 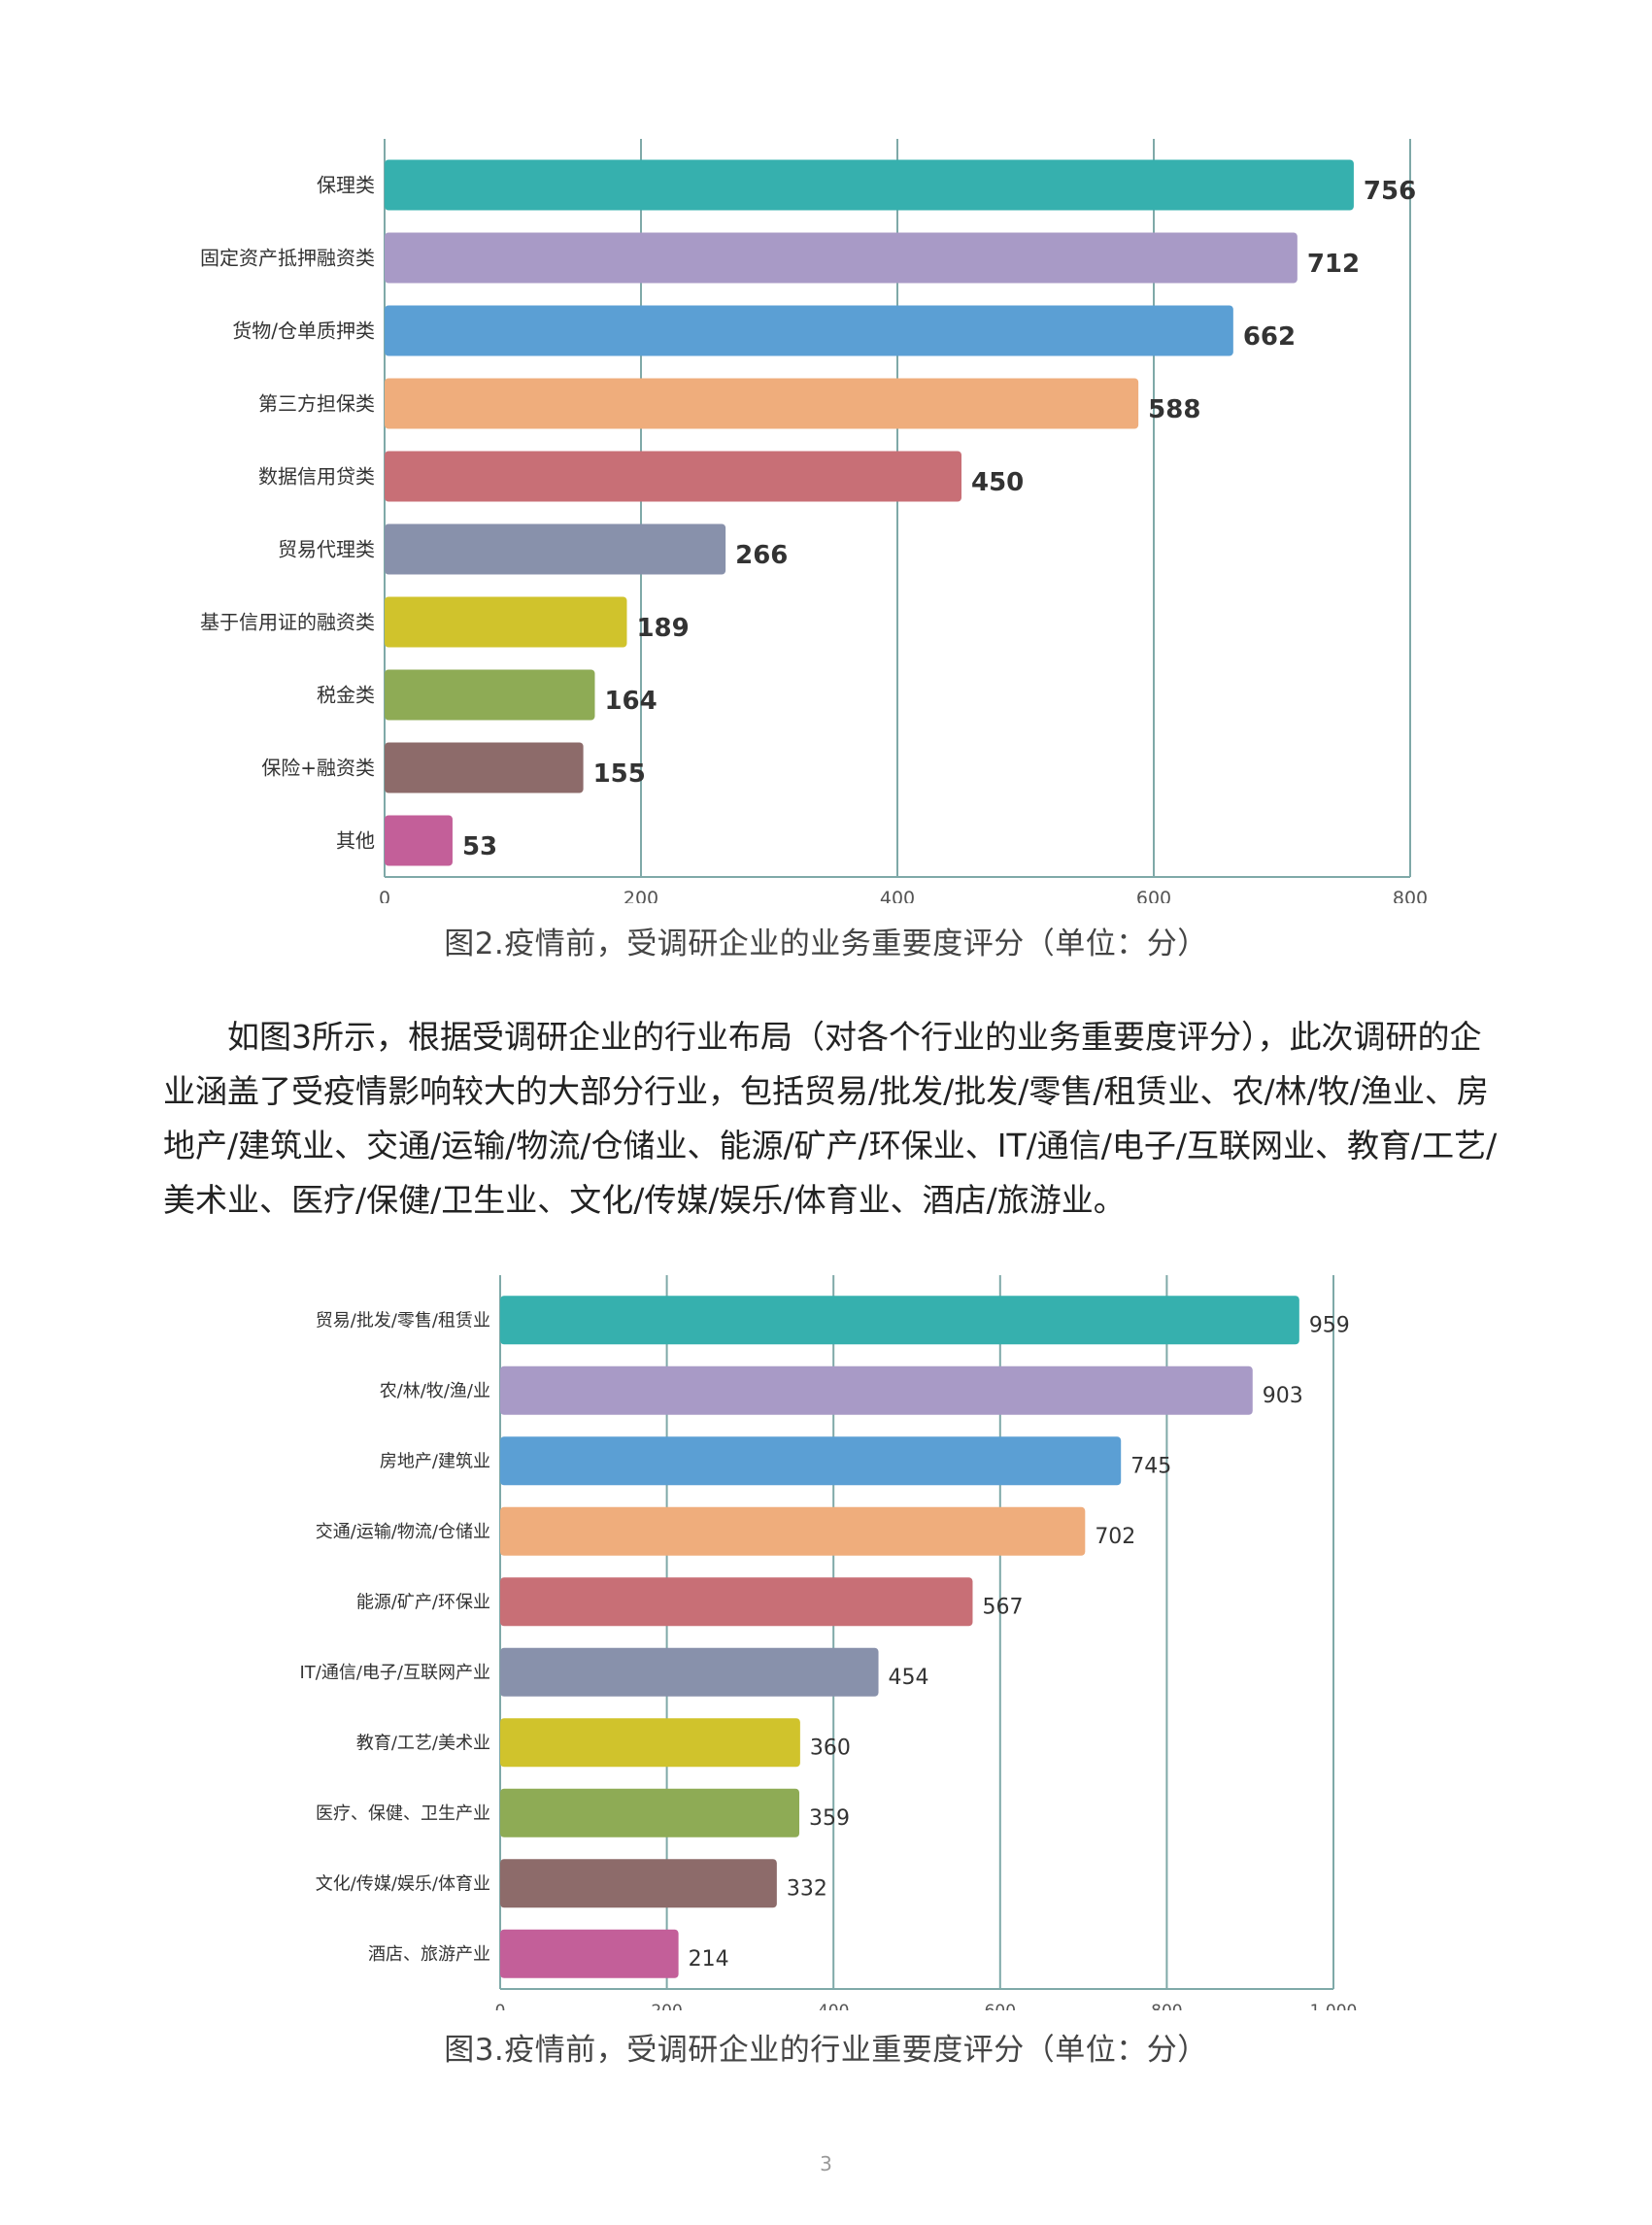 I want to click on data-label: 662, so click(x=1269, y=337).